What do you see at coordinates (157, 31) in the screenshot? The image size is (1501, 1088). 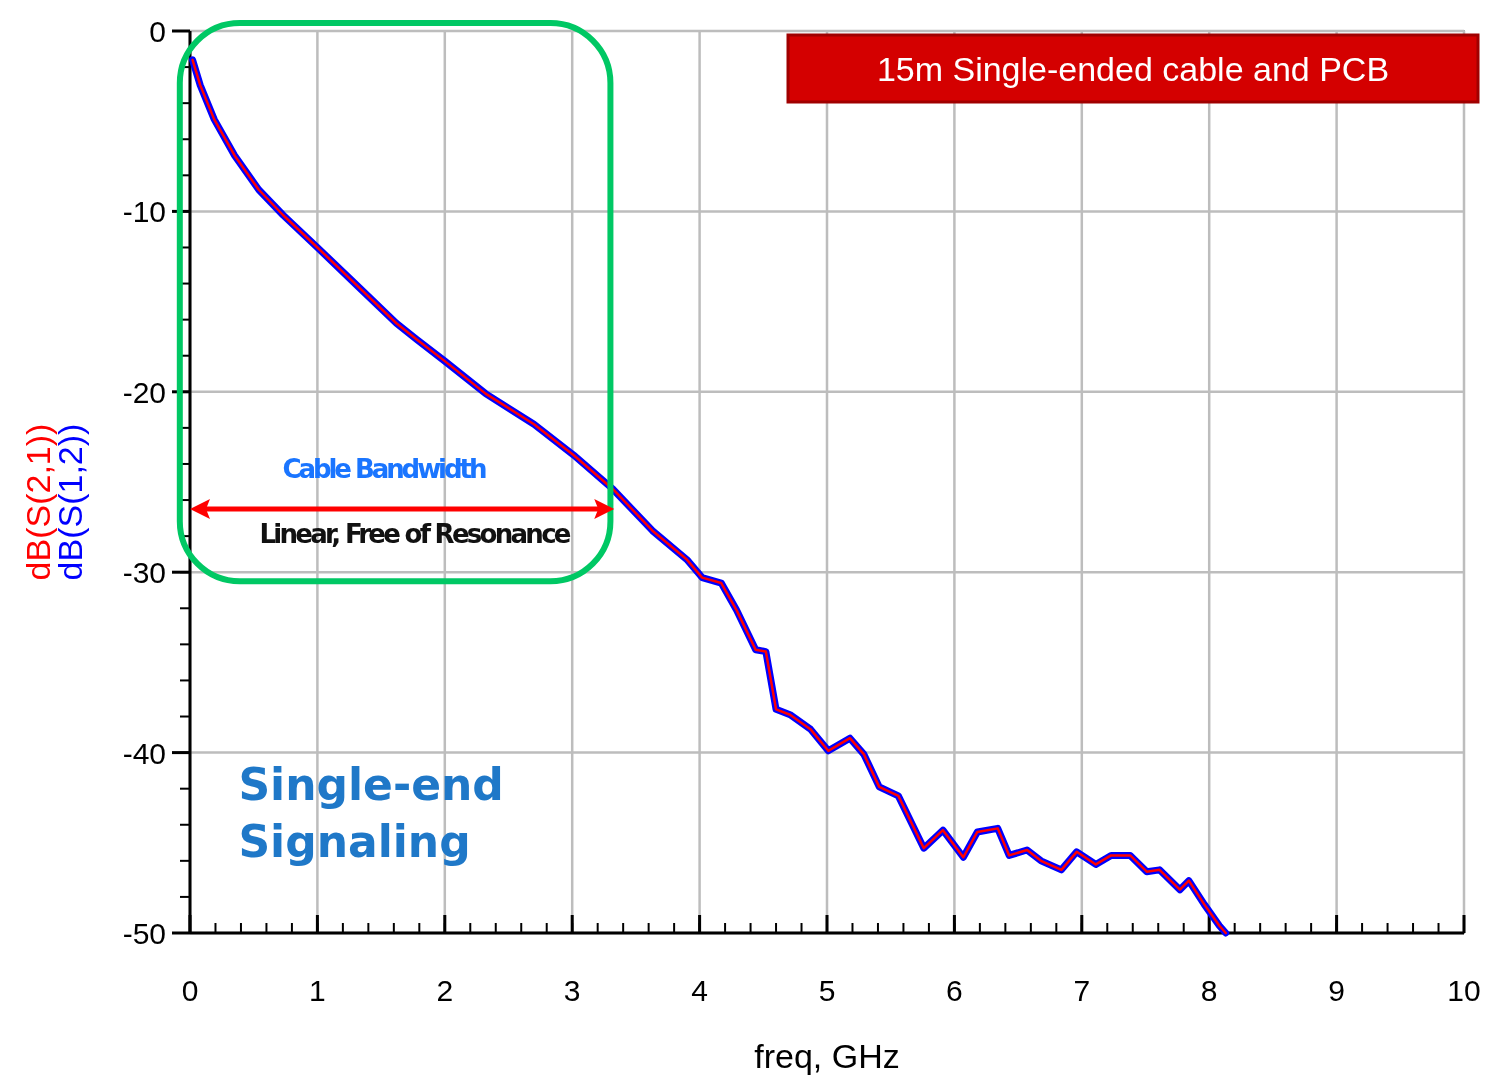 I see `y-tick-label: 0` at bounding box center [157, 31].